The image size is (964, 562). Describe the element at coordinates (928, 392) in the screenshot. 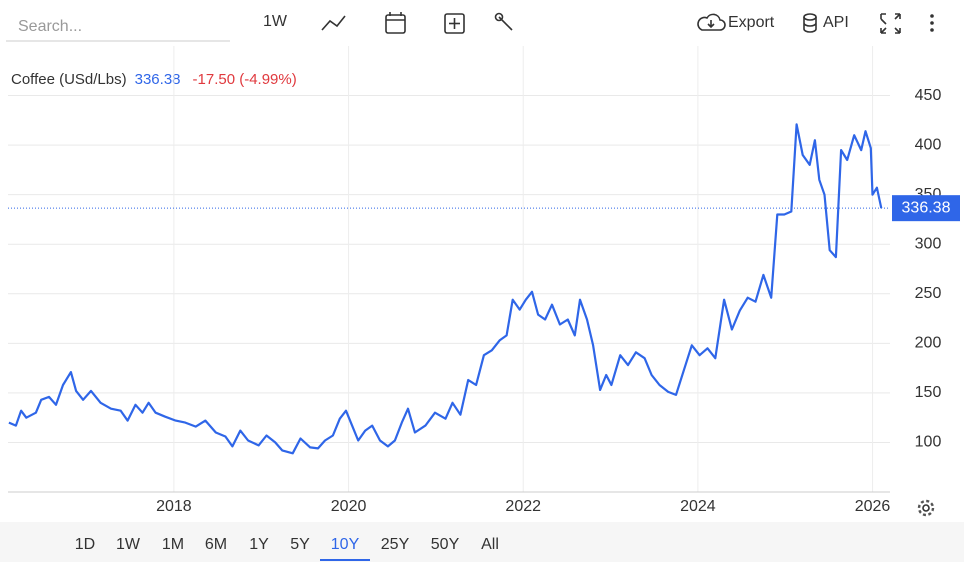

I see `y-tick-label: 150` at that location.